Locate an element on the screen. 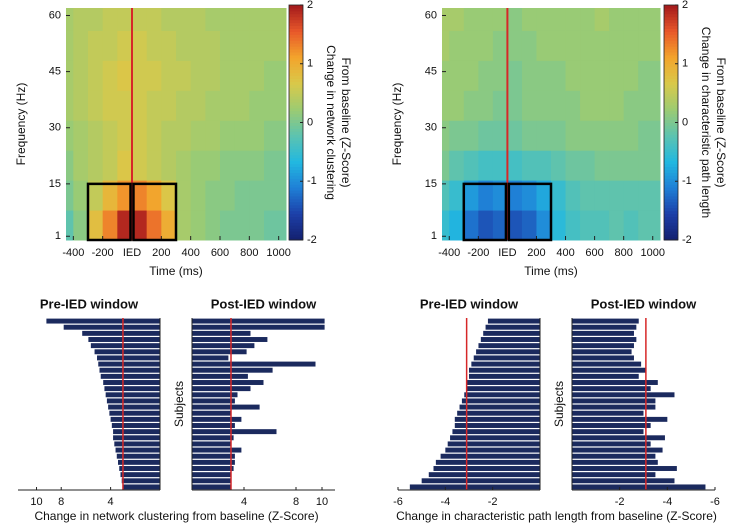 This screenshot has height=526, width=742. x-tick-label: 200 is located at coordinates (161, 253).